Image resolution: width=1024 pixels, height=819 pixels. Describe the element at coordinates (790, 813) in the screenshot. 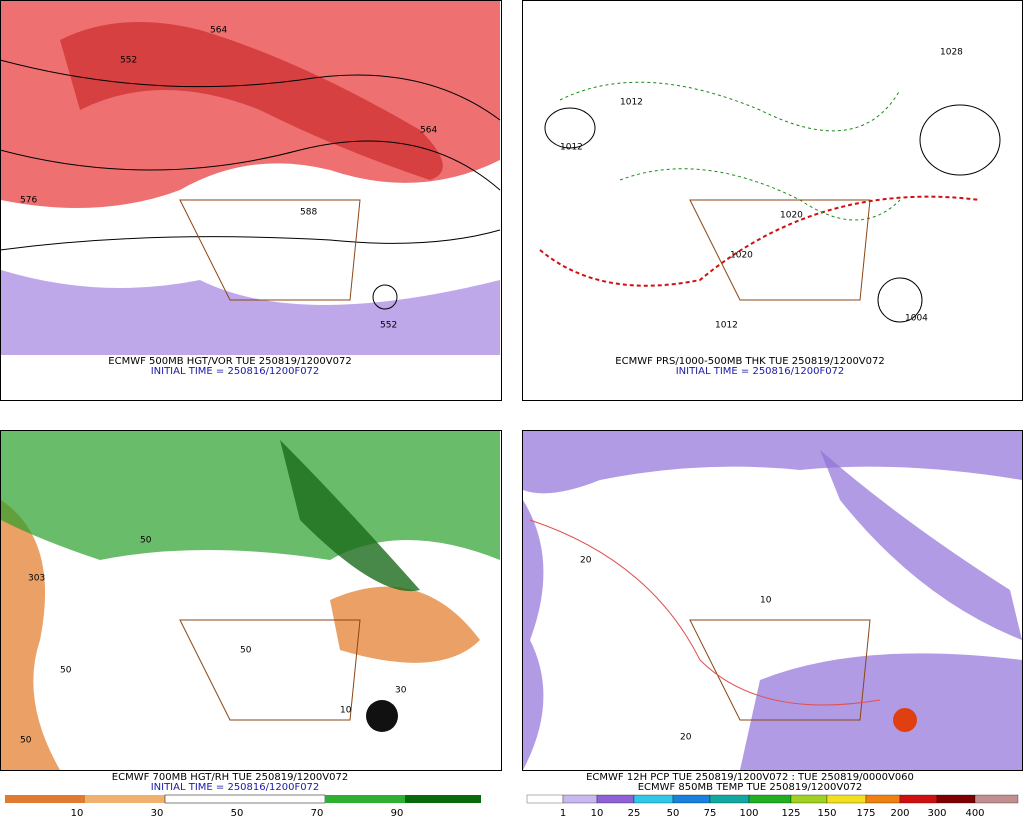

I see `colorbar-label: 125` at that location.